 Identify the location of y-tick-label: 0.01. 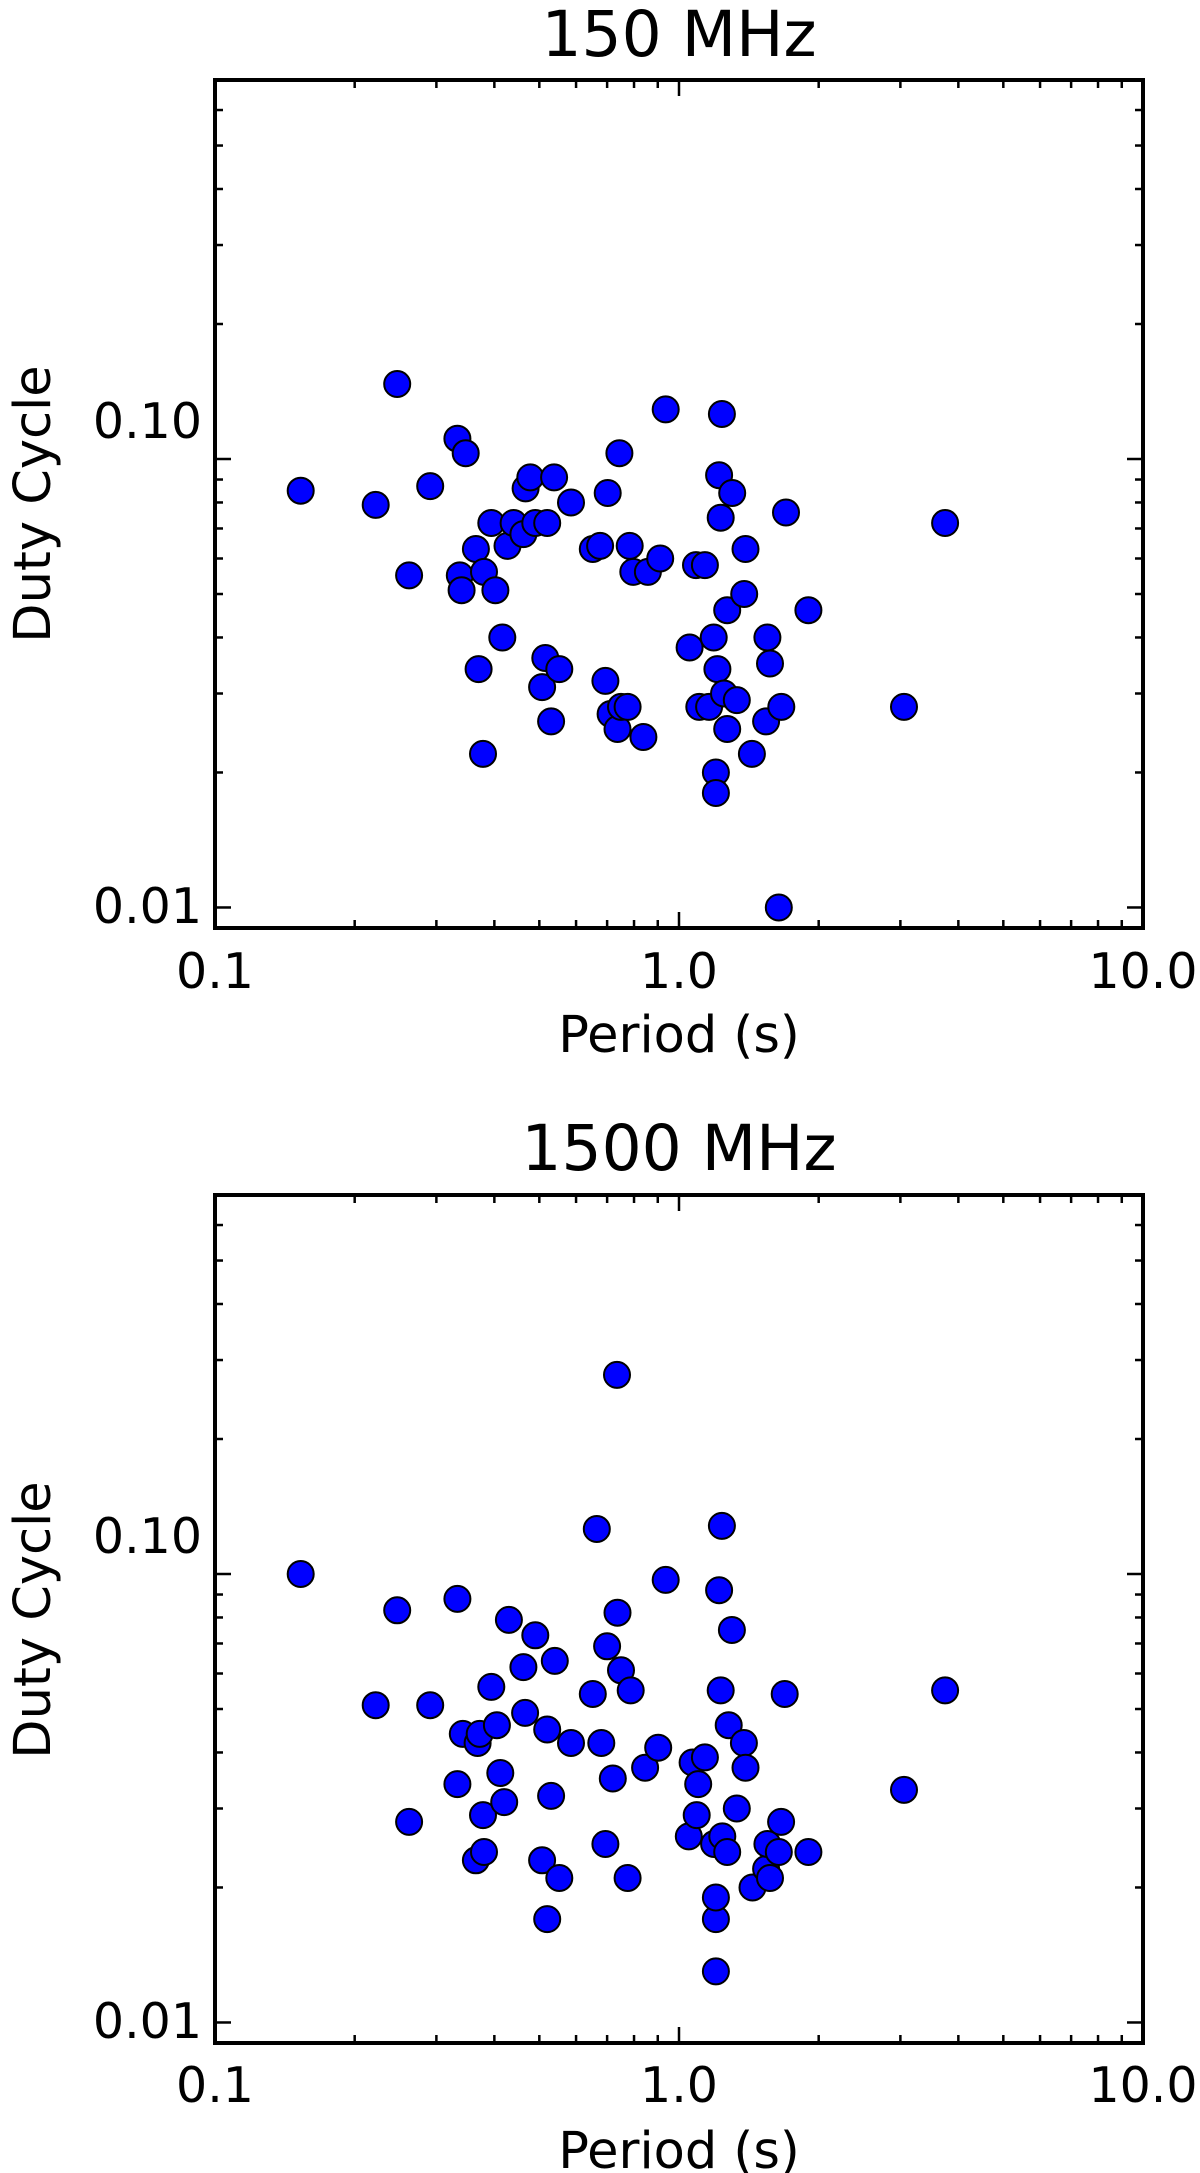
(147, 2021).